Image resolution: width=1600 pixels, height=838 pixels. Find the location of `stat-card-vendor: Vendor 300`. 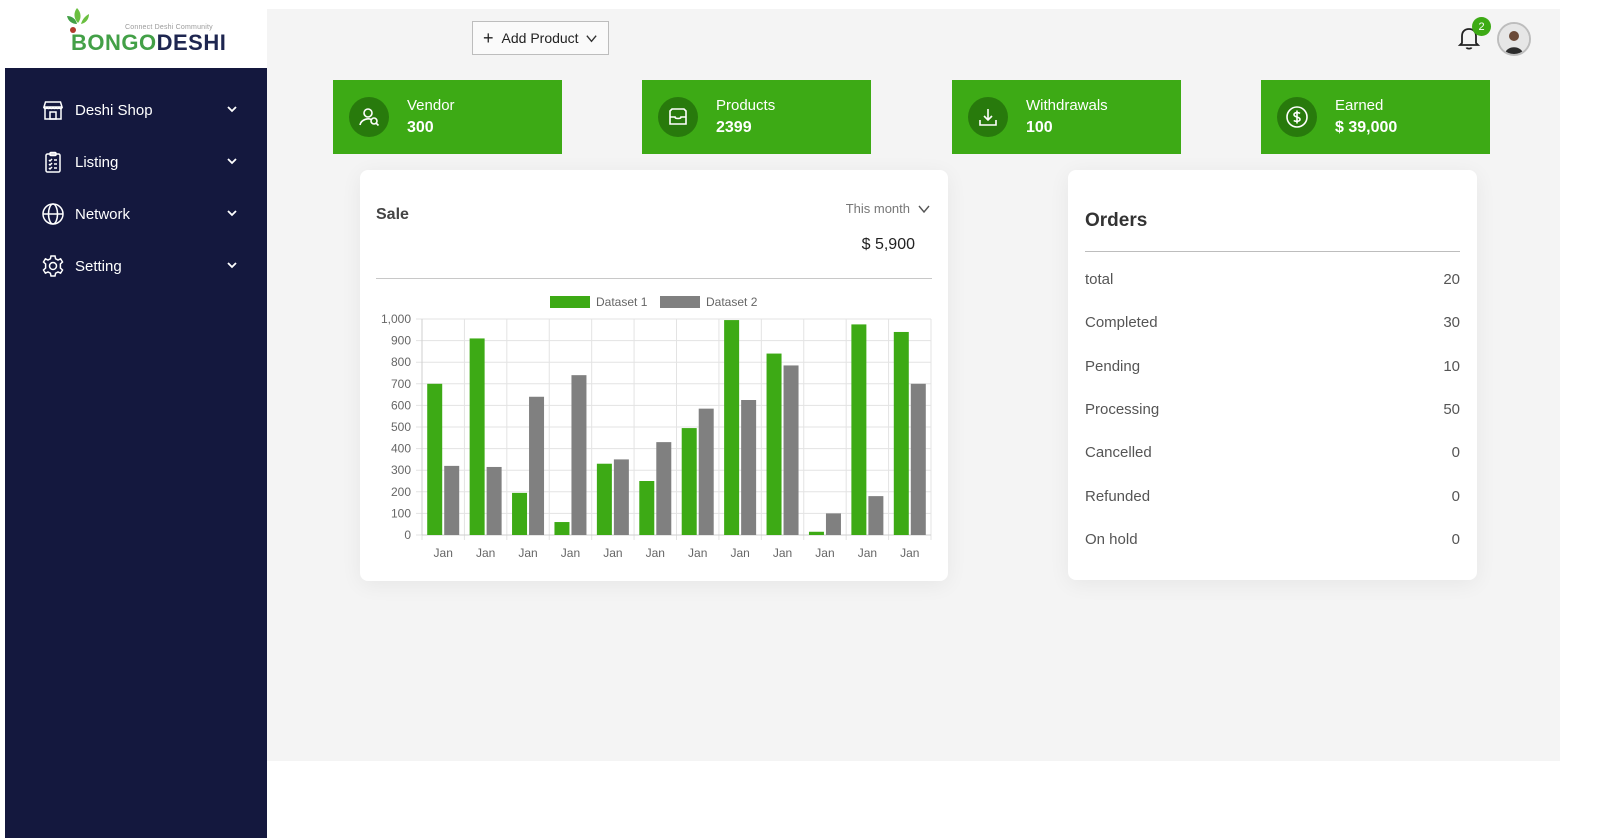

stat-card-vendor: Vendor 300 is located at coordinates (447, 117).